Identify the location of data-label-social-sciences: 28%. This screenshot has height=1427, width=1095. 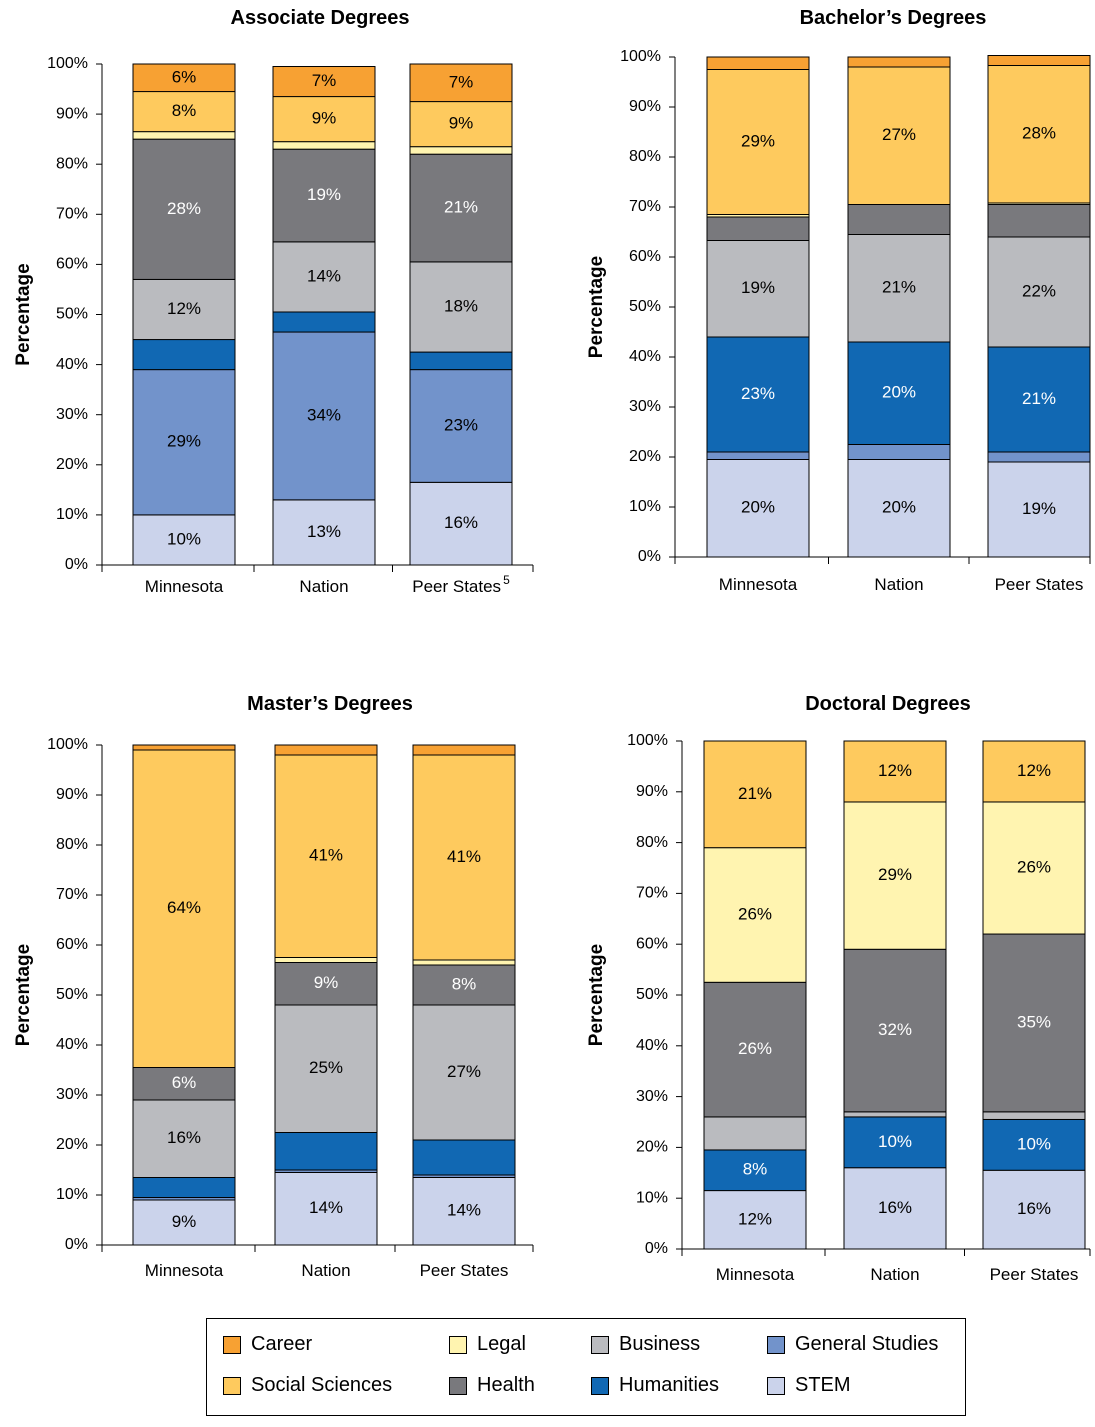
(1039, 133).